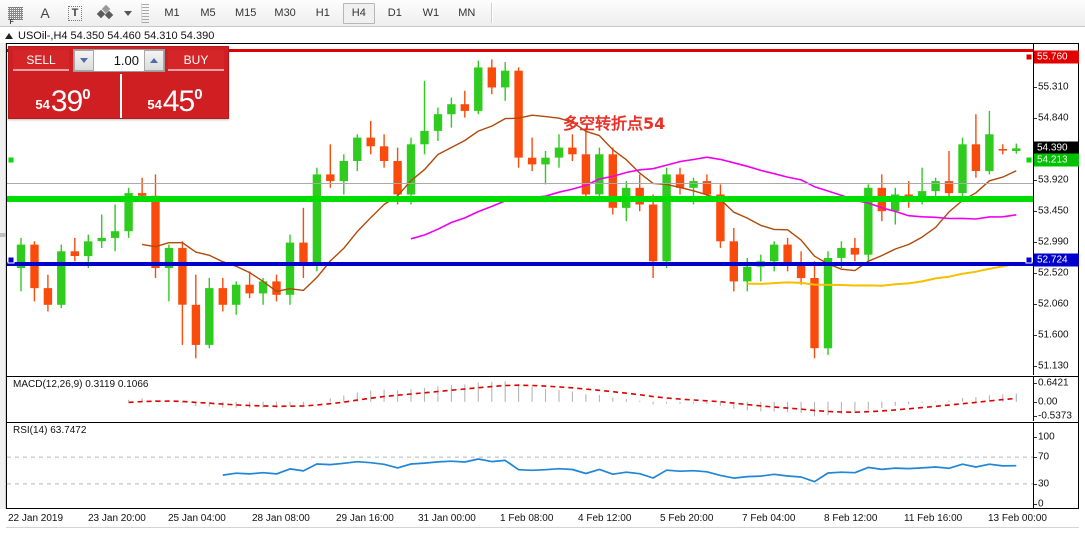 This screenshot has width=1085, height=535. I want to click on sell-price-main: 39, so click(66, 101).